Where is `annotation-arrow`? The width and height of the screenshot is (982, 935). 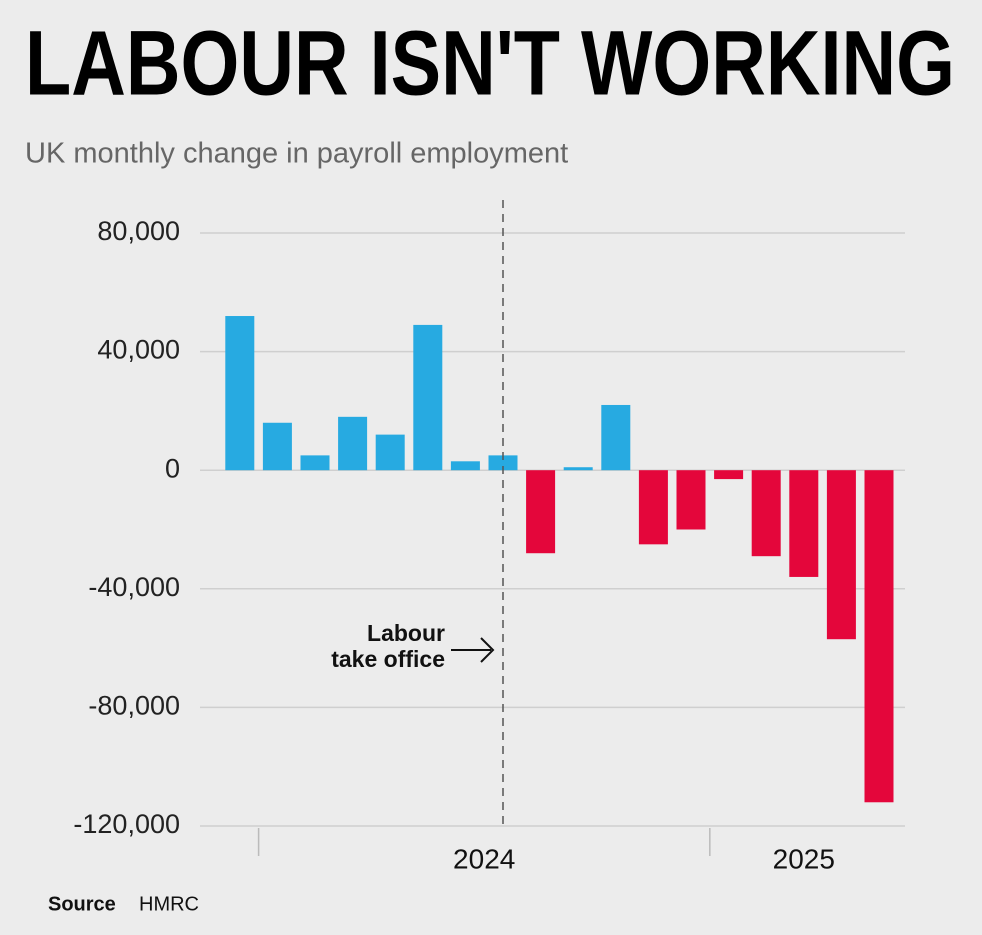 annotation-arrow is located at coordinates (473, 650).